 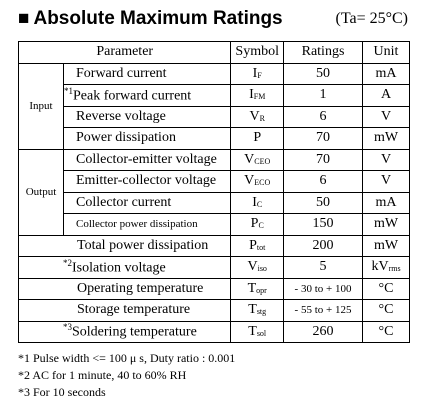 I want to click on unit-cell: kVrms, so click(x=386, y=267).